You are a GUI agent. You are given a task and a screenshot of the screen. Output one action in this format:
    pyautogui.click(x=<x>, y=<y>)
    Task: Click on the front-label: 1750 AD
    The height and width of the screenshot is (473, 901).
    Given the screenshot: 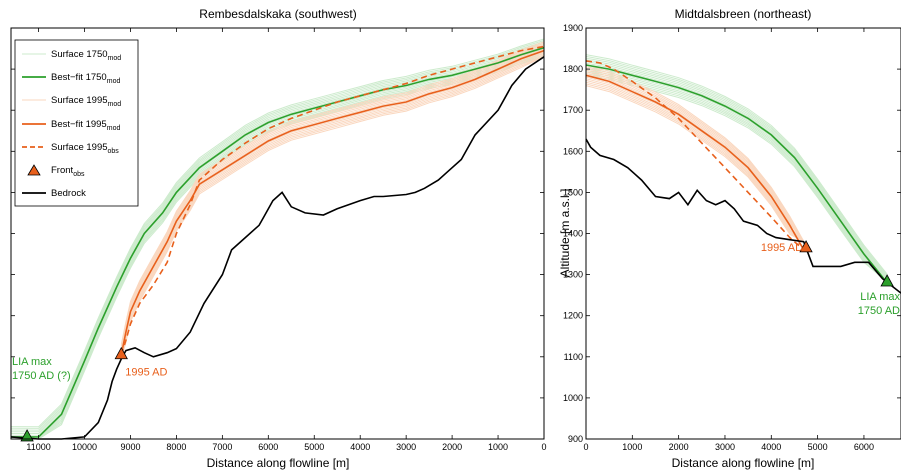 What is the action you would take?
    pyautogui.click(x=879, y=311)
    